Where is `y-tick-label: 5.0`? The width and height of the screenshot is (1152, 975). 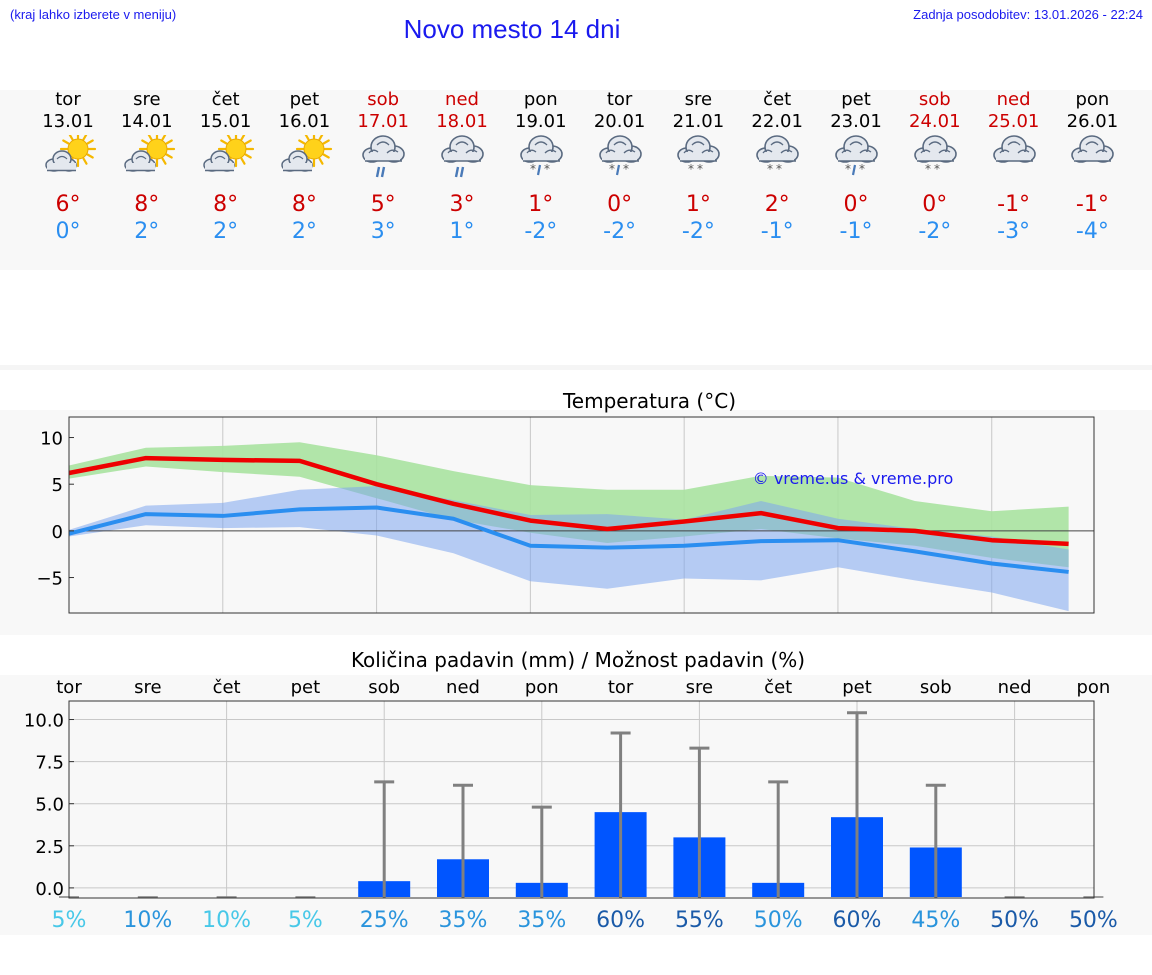
y-tick-label: 5.0 is located at coordinates (49, 805).